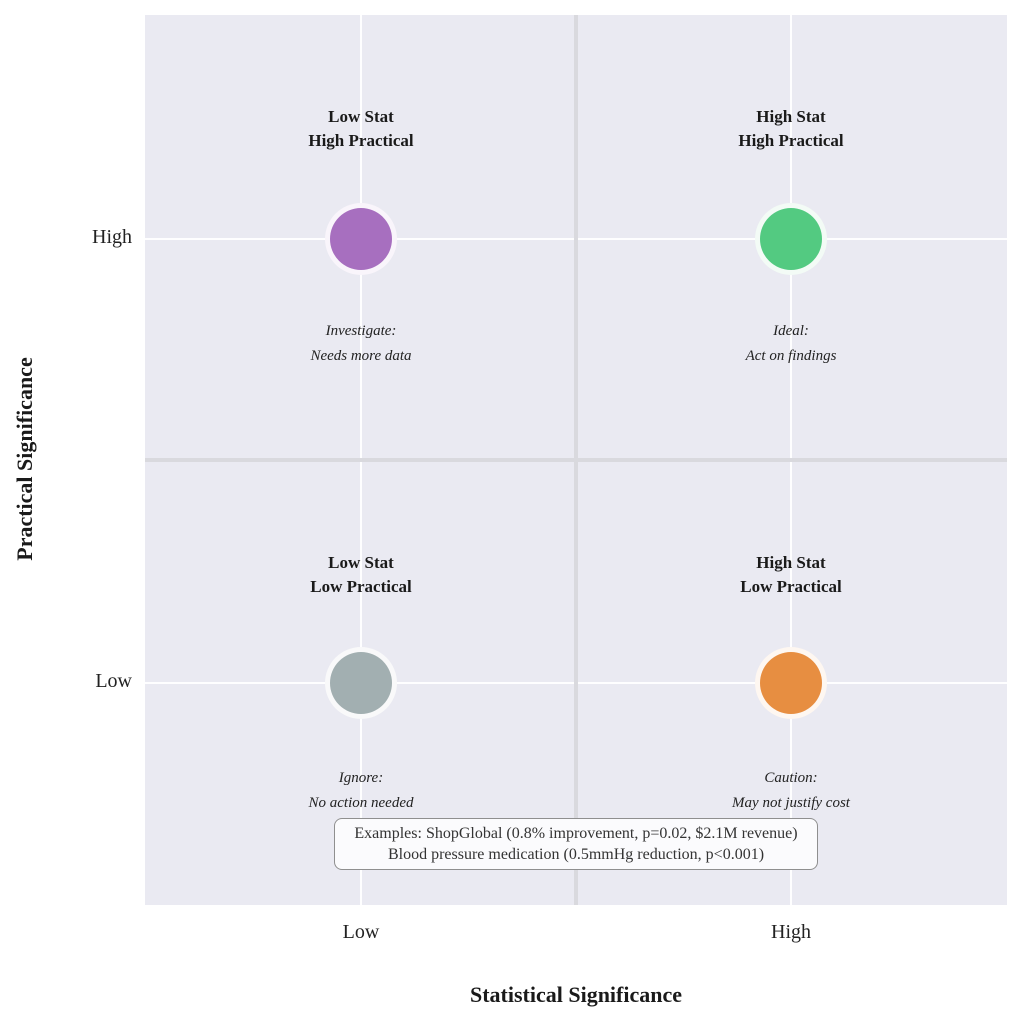 The width and height of the screenshot is (1024, 1024). Describe the element at coordinates (361, 932) in the screenshot. I see `x-tick-low: Low` at that location.